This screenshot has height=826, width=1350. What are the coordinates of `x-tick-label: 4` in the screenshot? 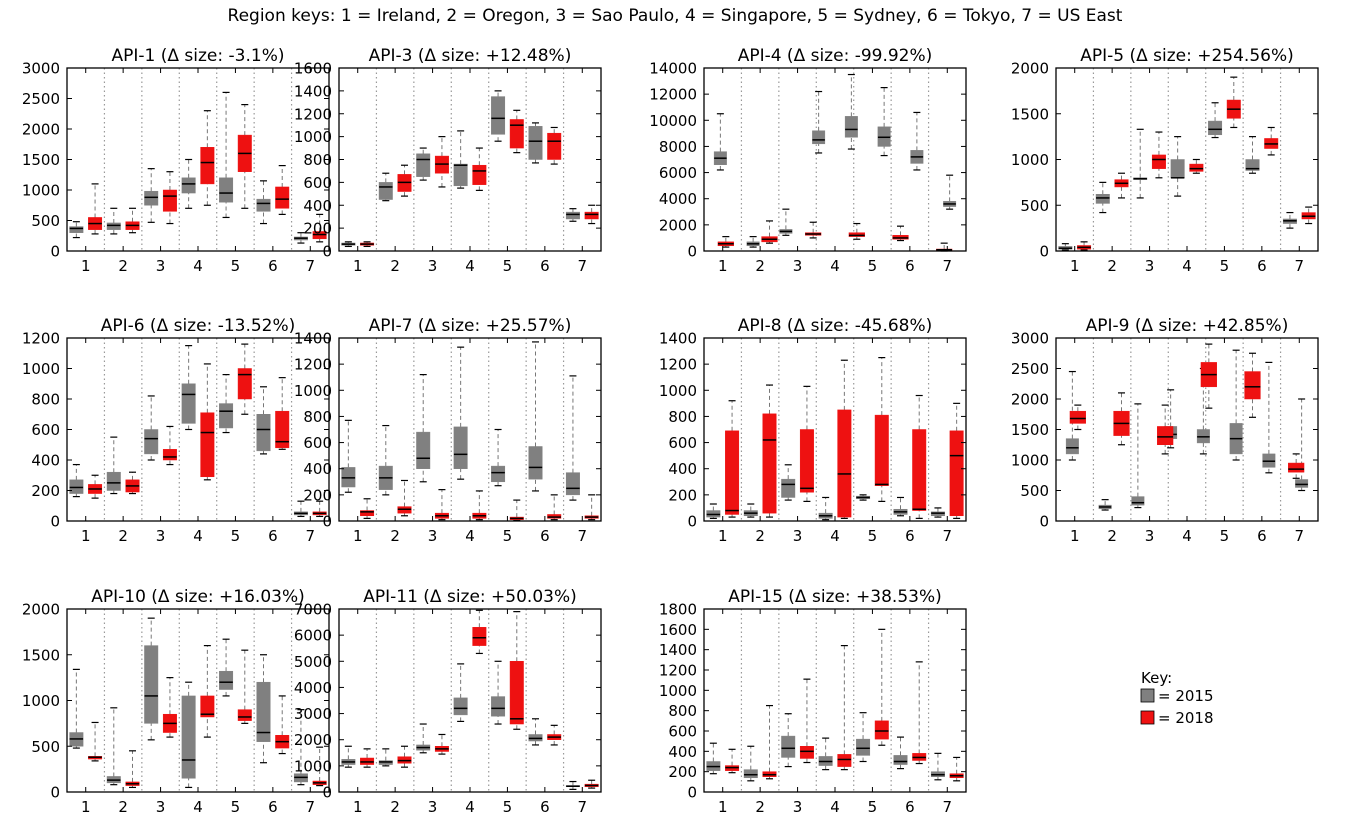 It's located at (835, 807).